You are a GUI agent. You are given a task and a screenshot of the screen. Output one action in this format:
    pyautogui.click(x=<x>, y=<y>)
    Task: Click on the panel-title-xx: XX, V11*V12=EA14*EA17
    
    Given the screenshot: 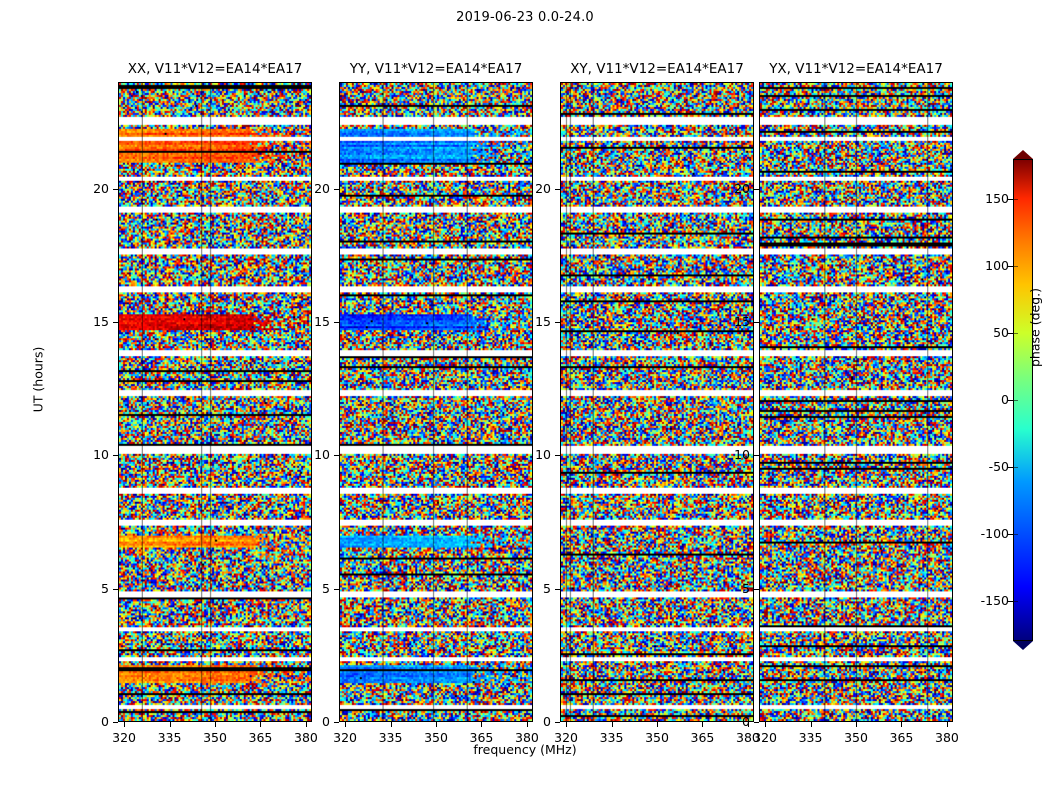 What is the action you would take?
    pyautogui.click(x=215, y=69)
    